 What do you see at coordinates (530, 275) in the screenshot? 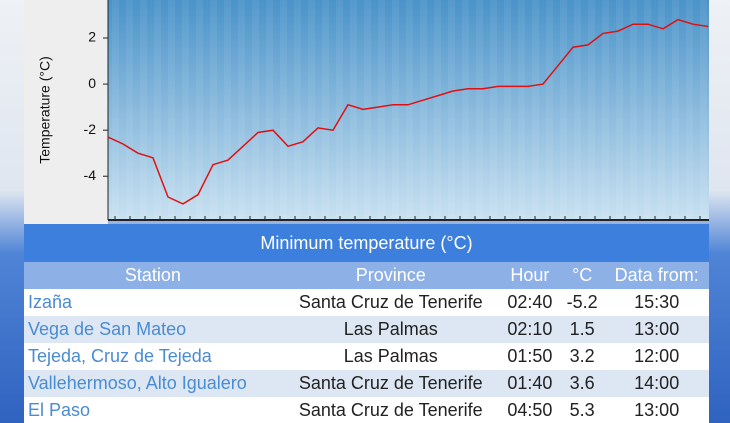
I see `column-header: Hour` at bounding box center [530, 275].